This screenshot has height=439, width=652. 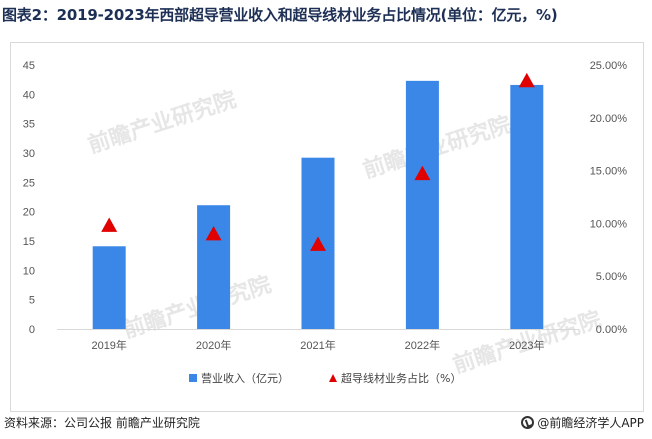 I want to click on y-left-tick-label: 30, so click(x=29, y=154).